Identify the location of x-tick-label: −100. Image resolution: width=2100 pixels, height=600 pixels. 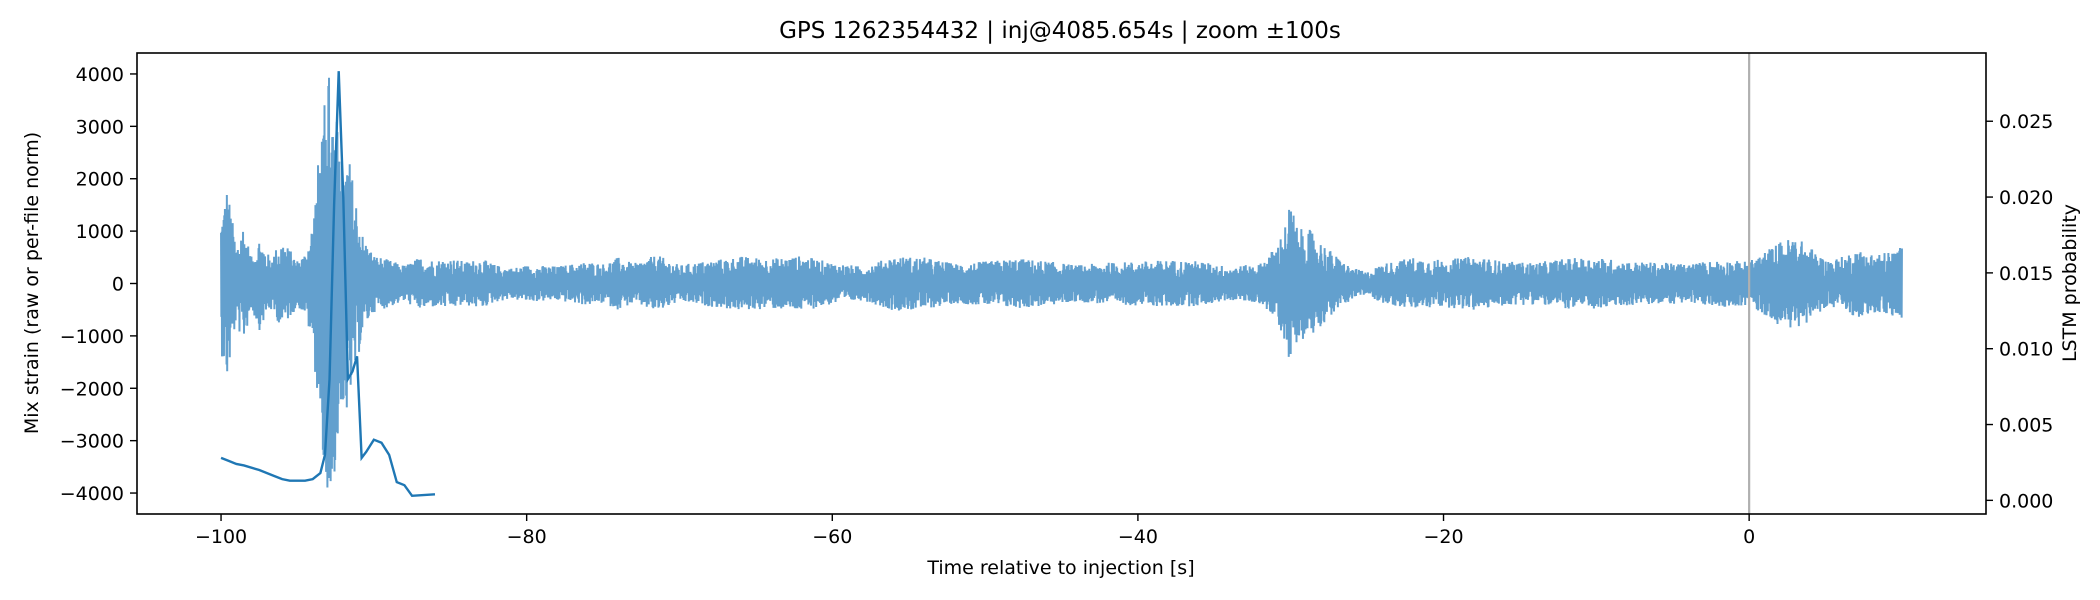
(221, 537).